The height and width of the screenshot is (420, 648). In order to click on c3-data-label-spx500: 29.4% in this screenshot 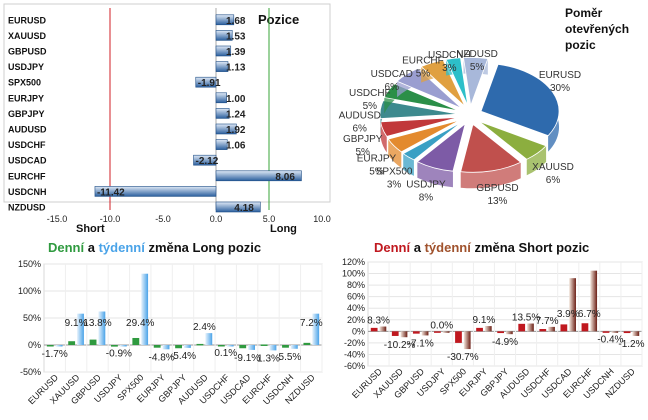, I will do `click(140, 323)`.